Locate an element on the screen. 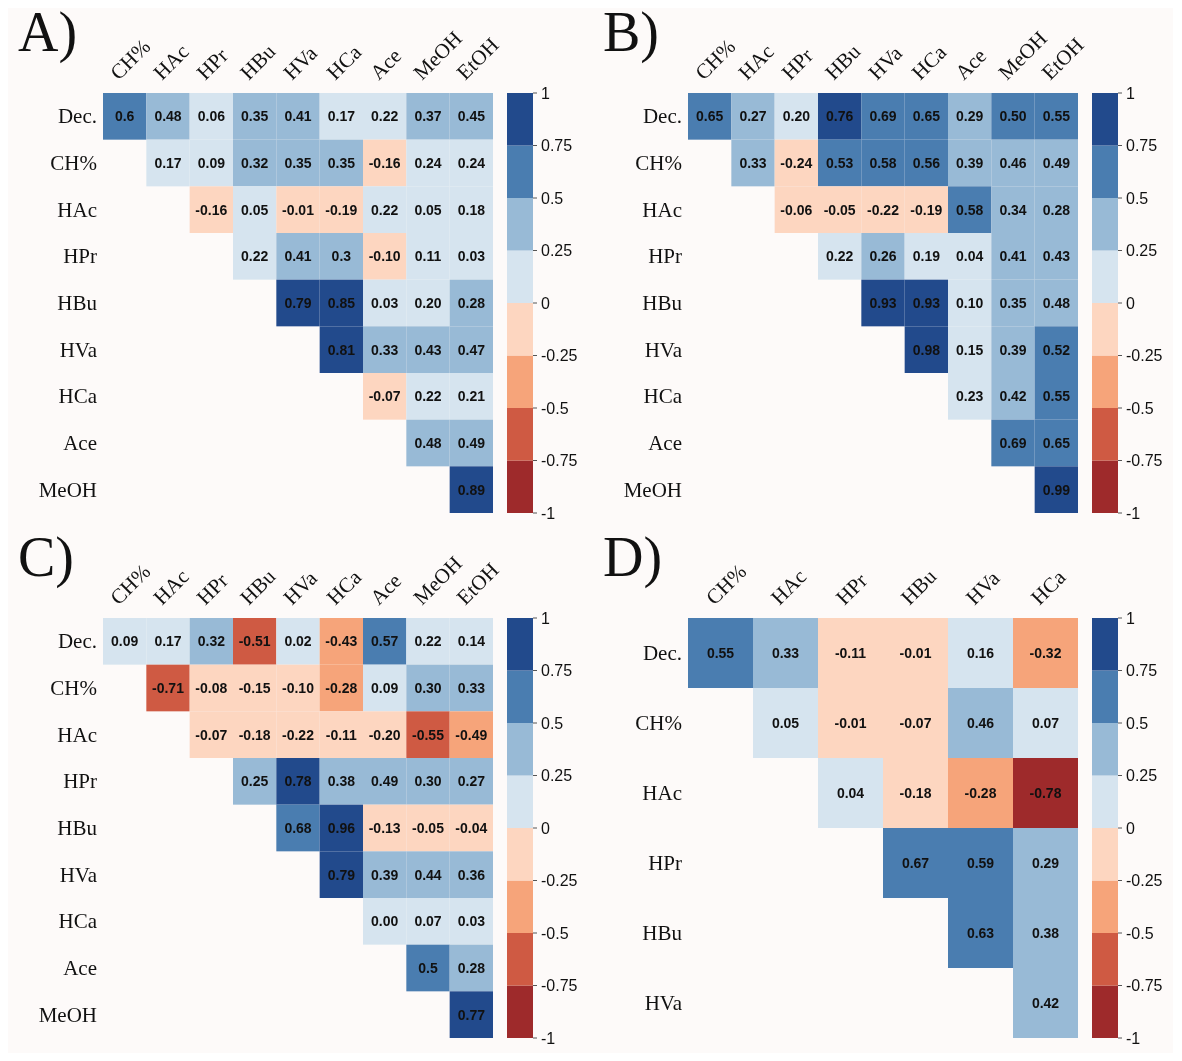  data-label: 0.93 is located at coordinates (926, 303).